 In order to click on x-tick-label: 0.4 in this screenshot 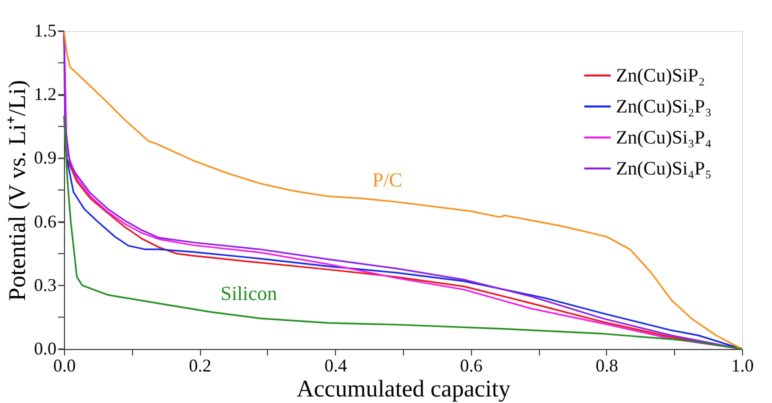, I will do `click(335, 366)`.